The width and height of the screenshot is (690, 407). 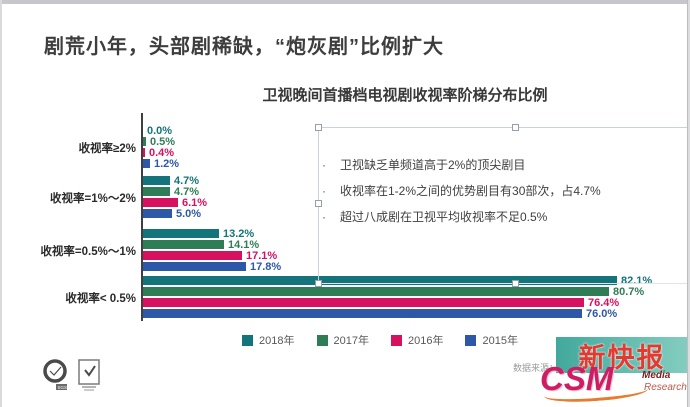 What do you see at coordinates (515, 127) in the screenshot?
I see `selection-handle-top-center` at bounding box center [515, 127].